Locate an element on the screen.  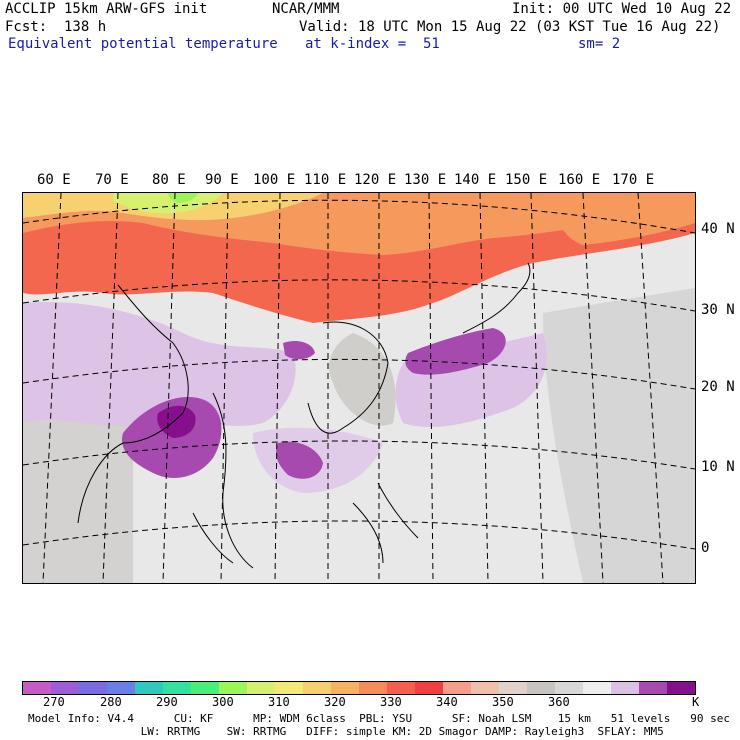
colorbar-label: 360 is located at coordinates (559, 702).